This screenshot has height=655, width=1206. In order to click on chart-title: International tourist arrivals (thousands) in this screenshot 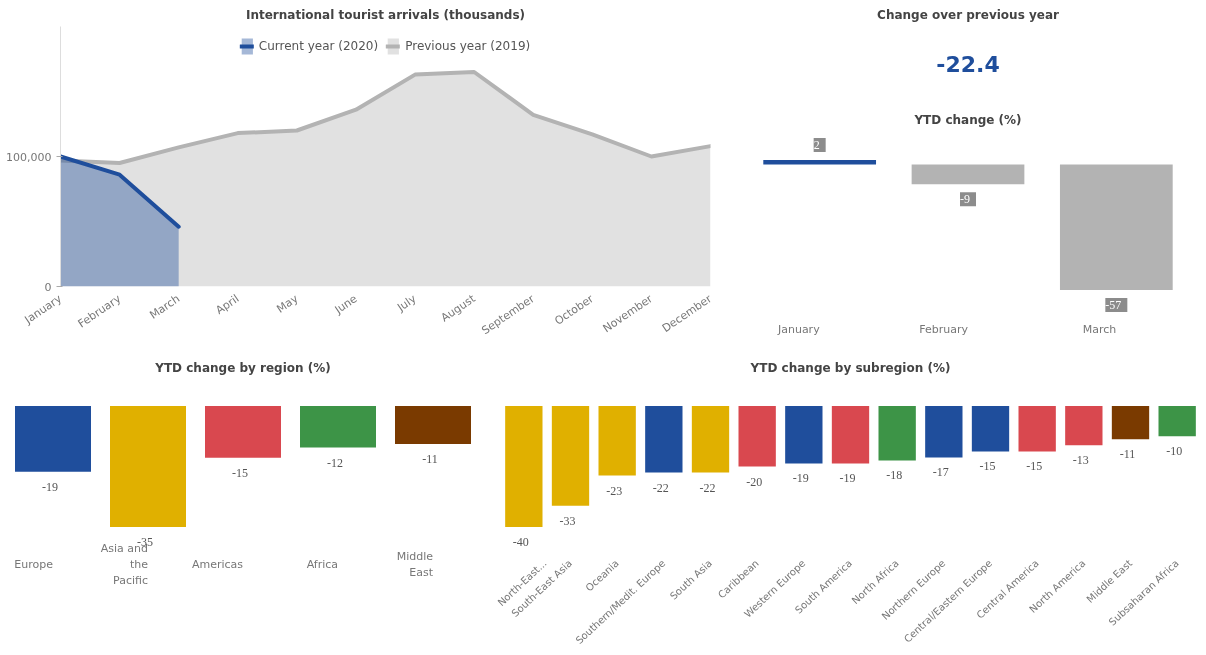, I will do `click(385, 14)`.